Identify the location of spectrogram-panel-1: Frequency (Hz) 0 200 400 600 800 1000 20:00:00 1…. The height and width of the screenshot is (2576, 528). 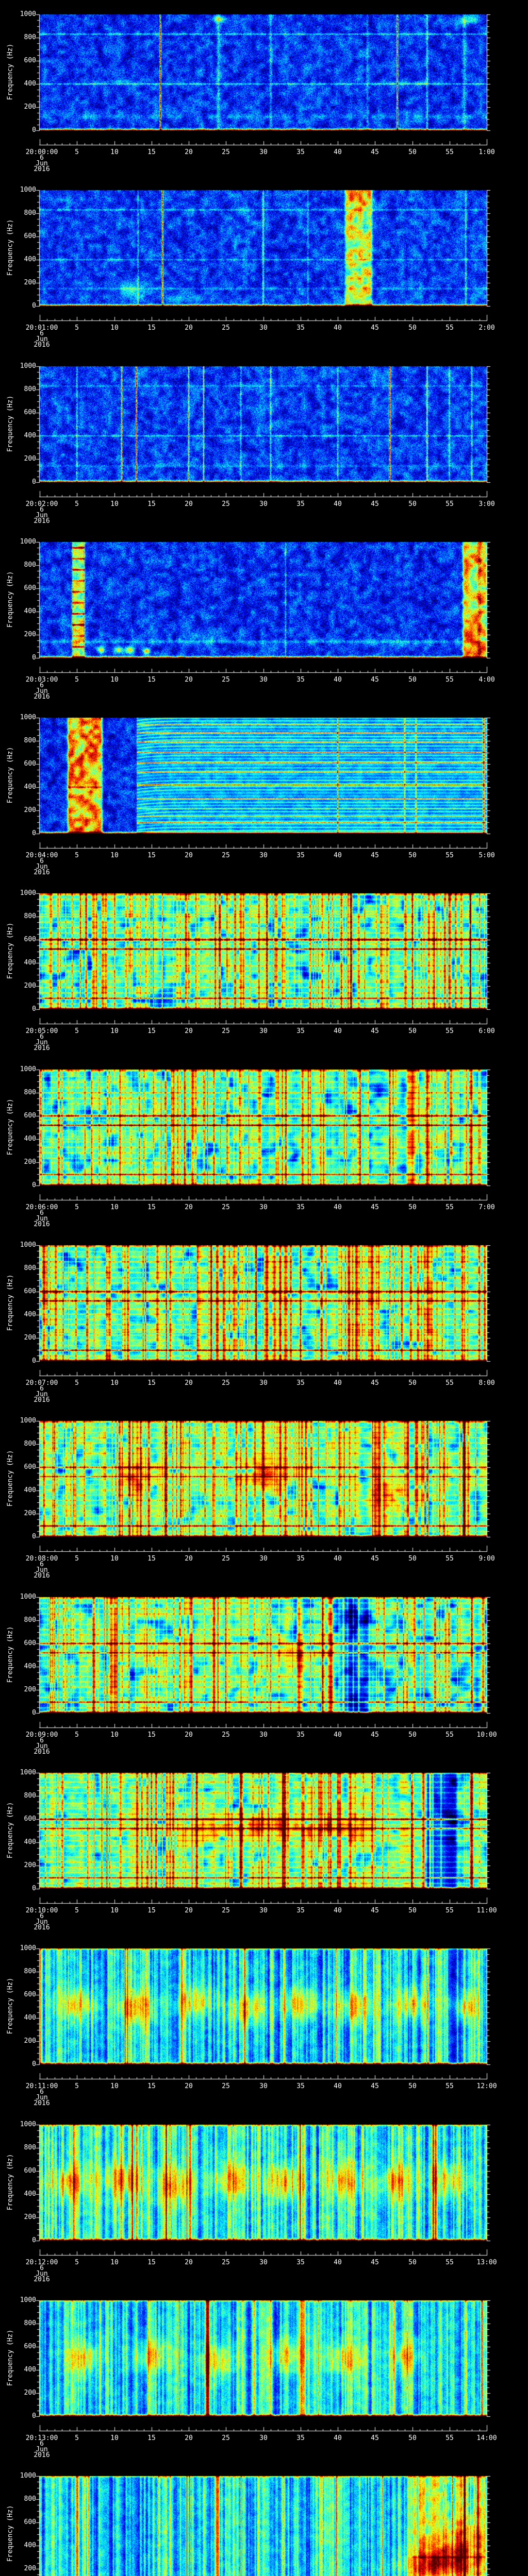
(264, 88).